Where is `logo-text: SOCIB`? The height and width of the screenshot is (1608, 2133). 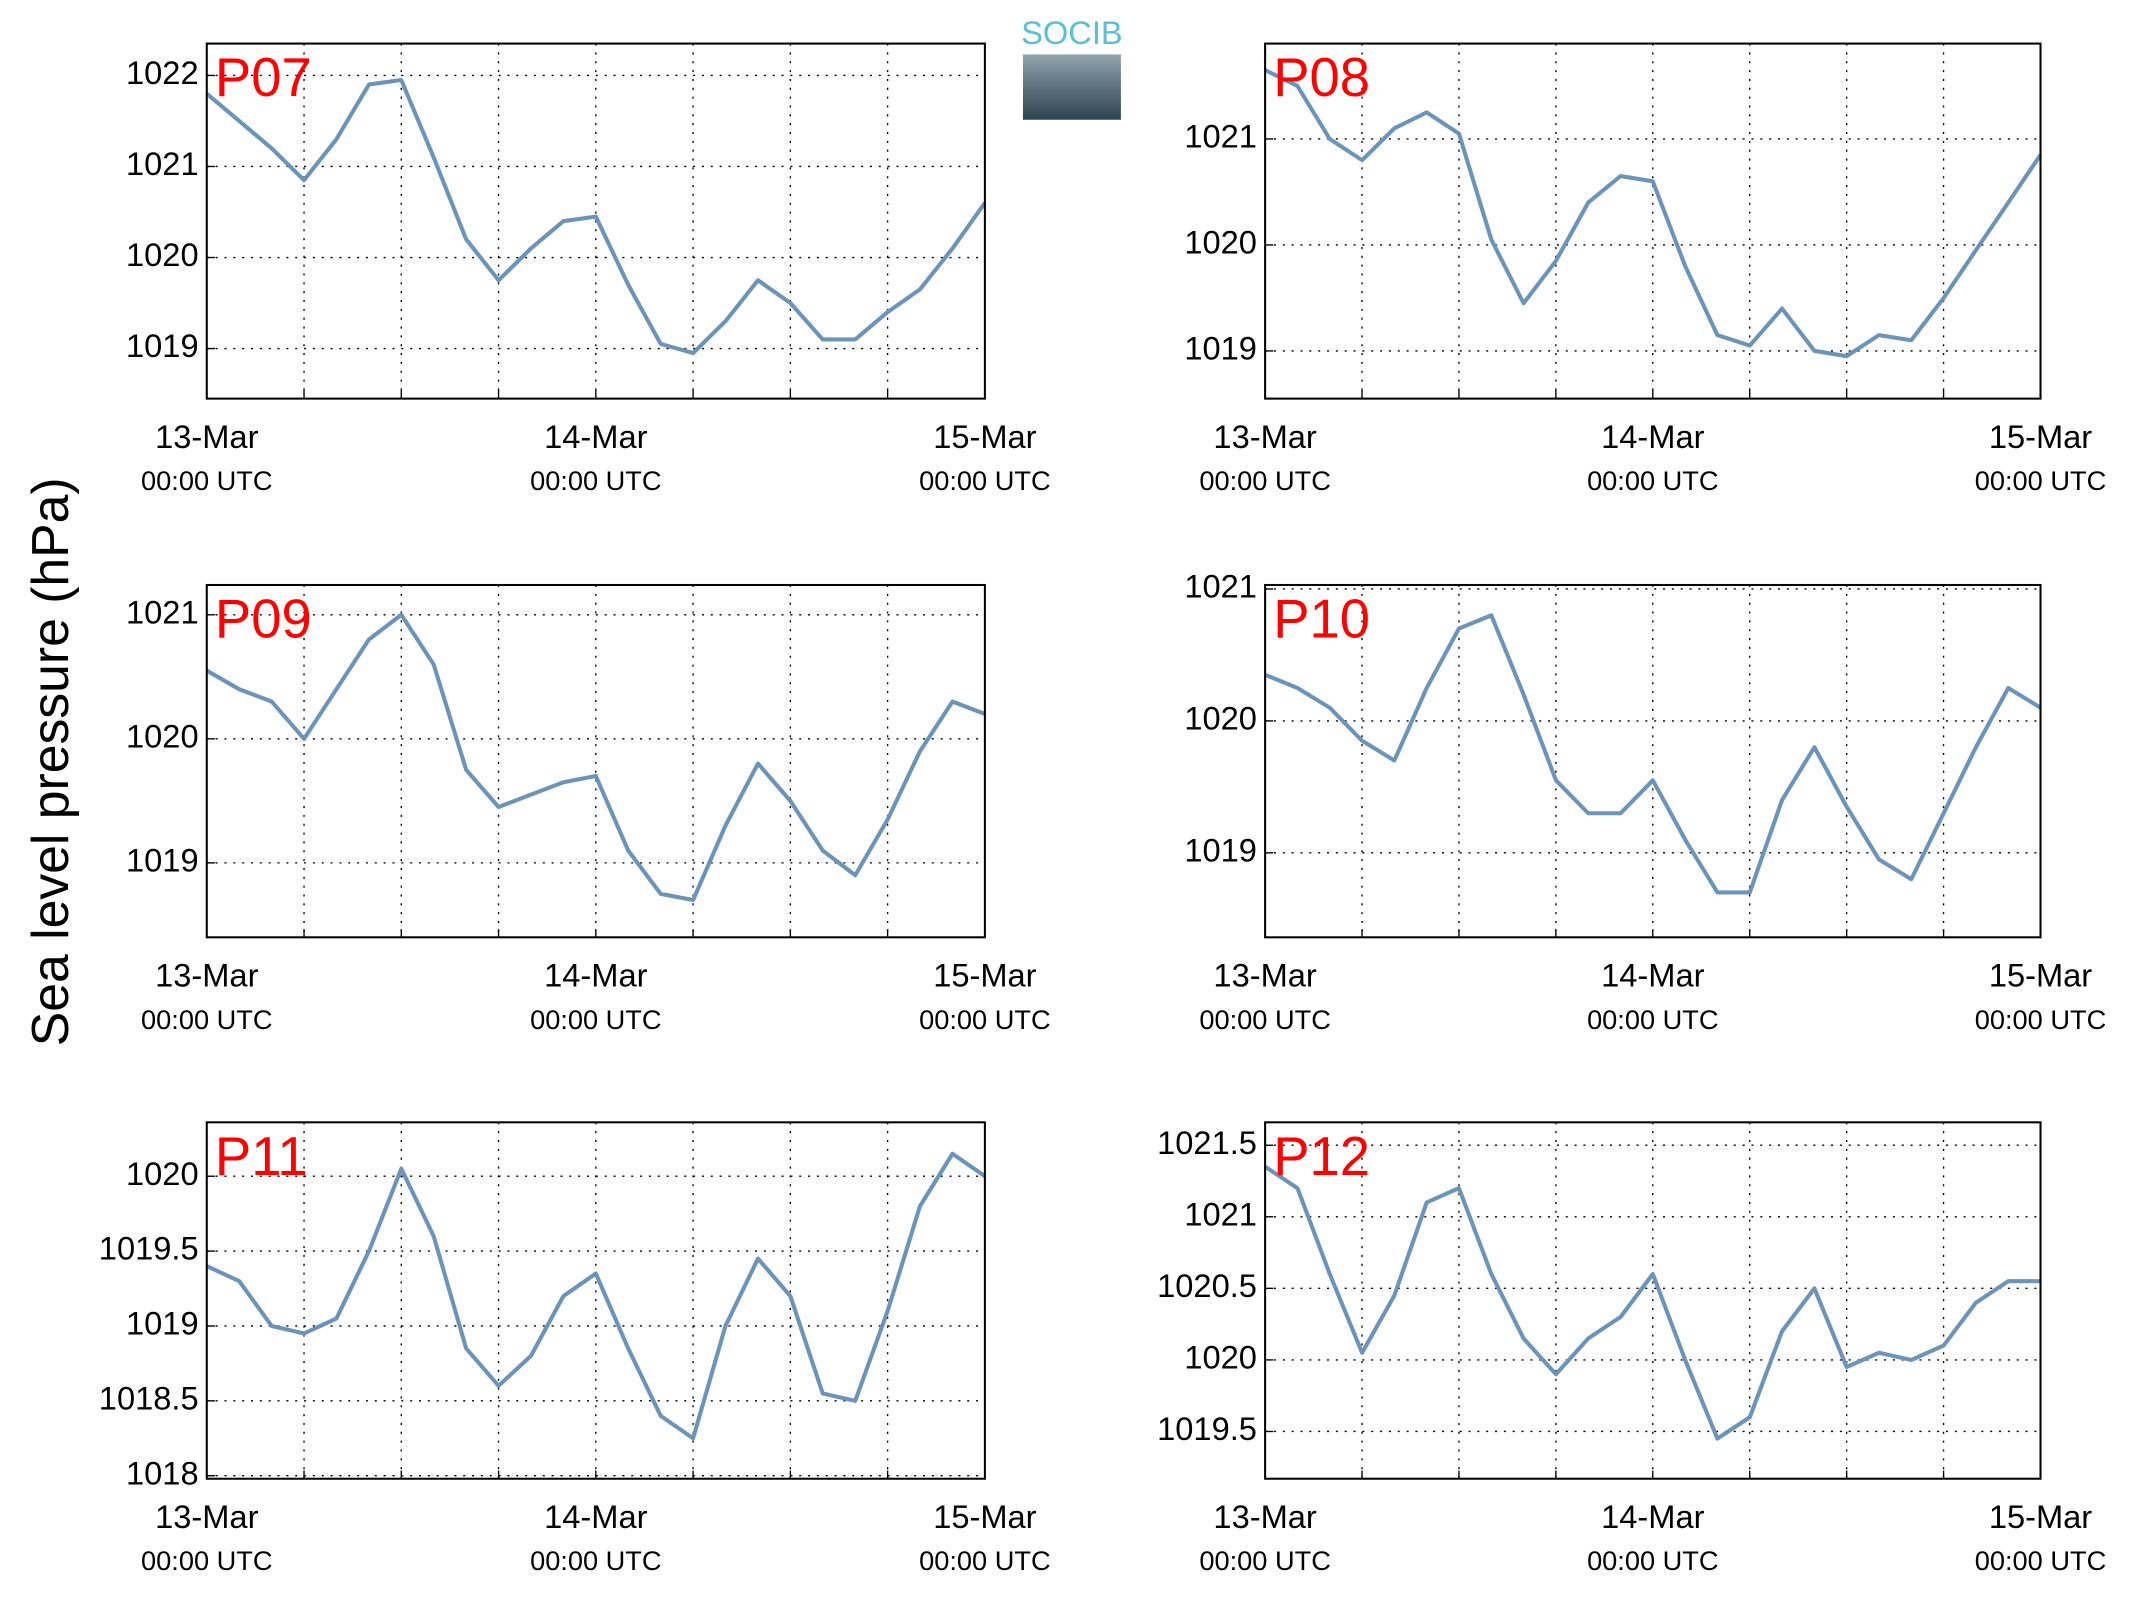
logo-text: SOCIB is located at coordinates (1072, 32).